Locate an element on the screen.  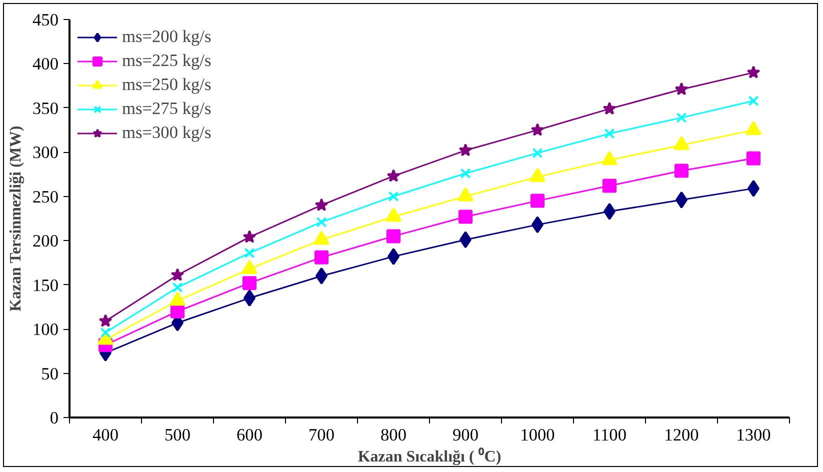
x-tick-label: 600 is located at coordinates (249, 435).